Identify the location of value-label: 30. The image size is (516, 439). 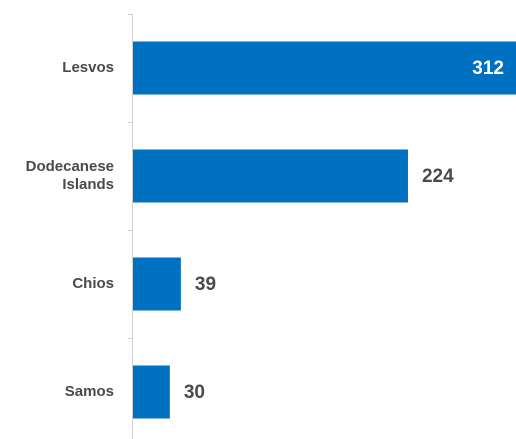
(194, 392).